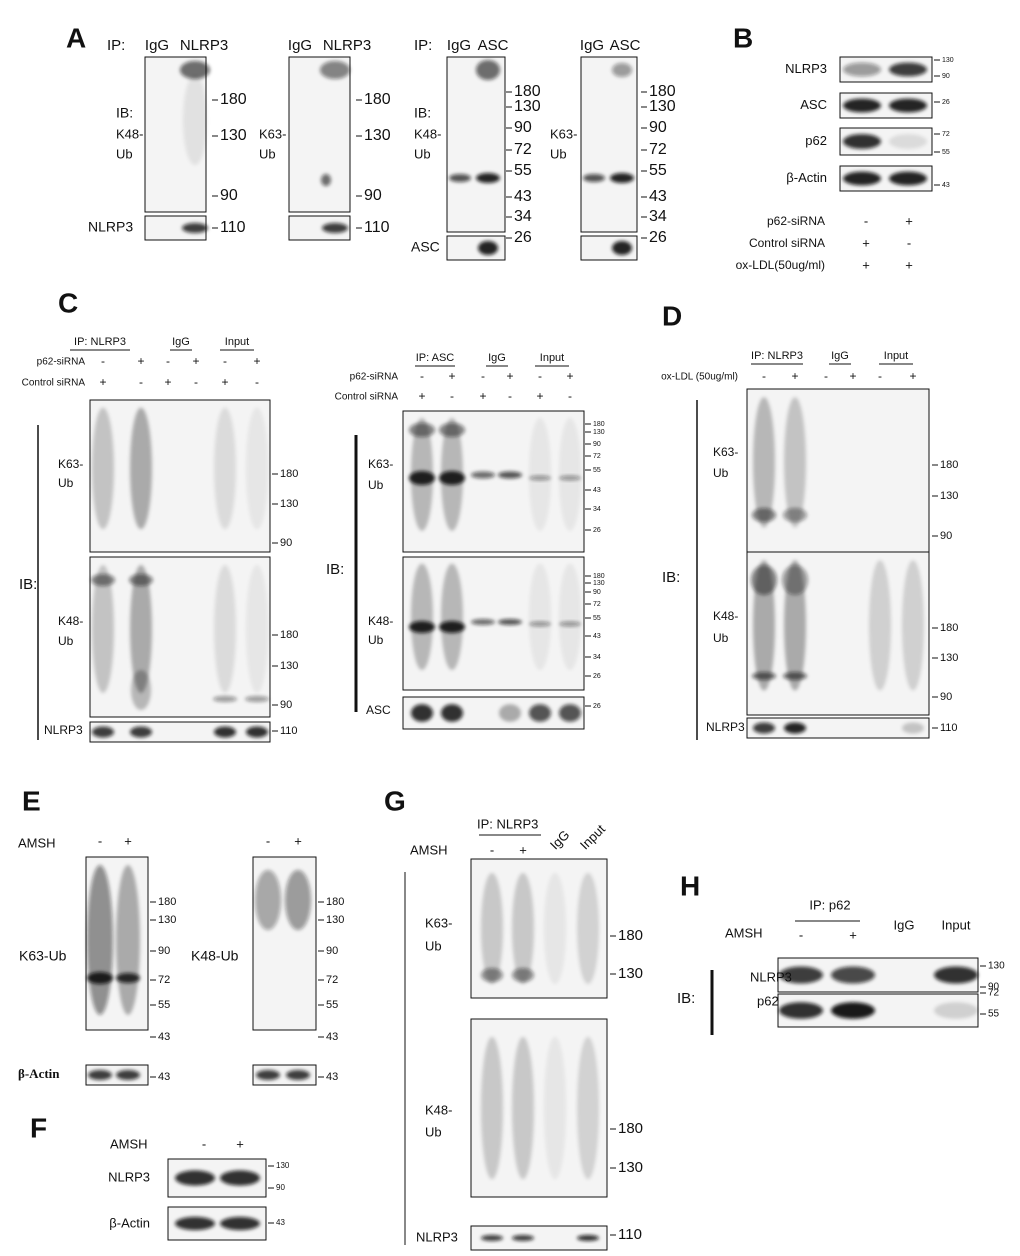  Describe the element at coordinates (435, 358) in the screenshot. I see `label: IP: ASC` at that location.